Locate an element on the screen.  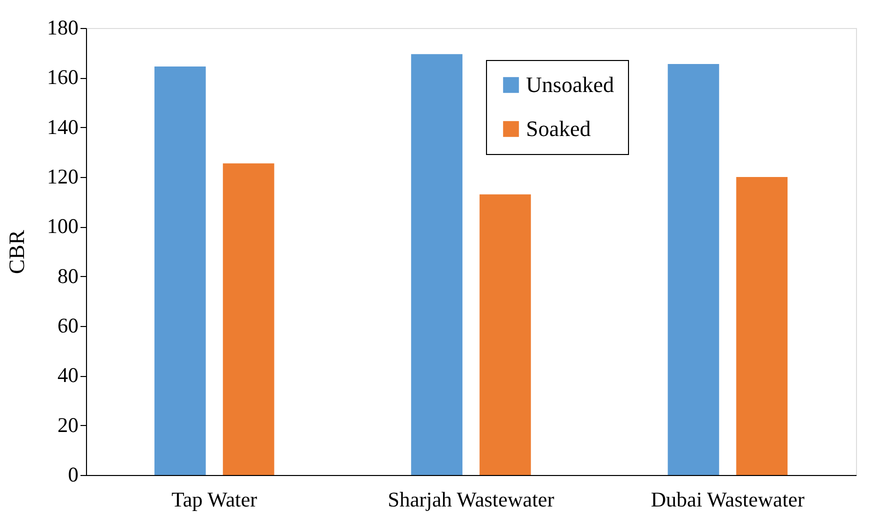
y-tick-label: 140 is located at coordinates (62, 126).